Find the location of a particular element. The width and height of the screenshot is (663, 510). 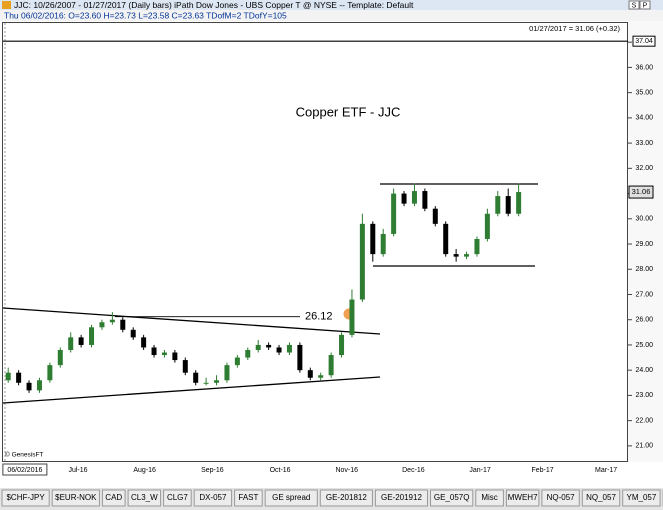

last-quote: 01/27/2017 = 31.06 (+0.32) is located at coordinates (574, 28).